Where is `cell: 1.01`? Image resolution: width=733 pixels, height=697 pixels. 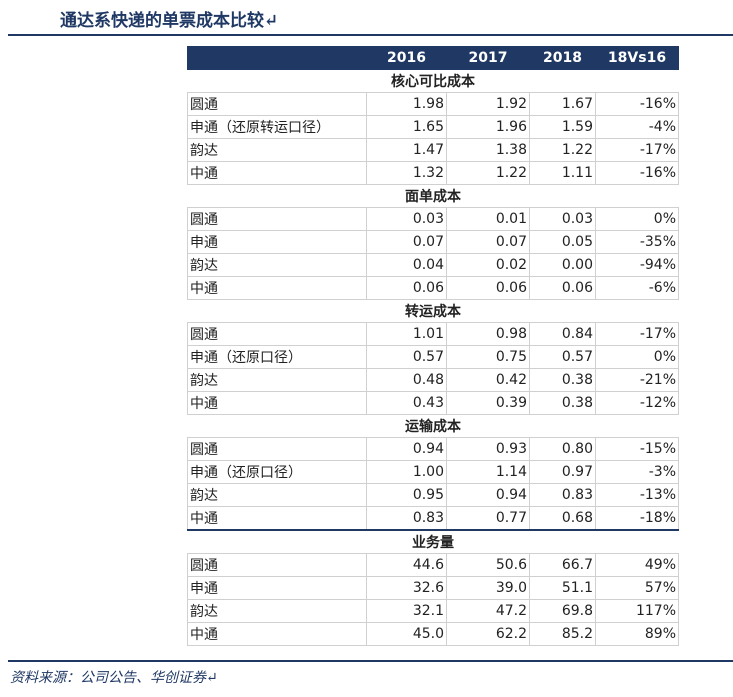
cell: 1.01 is located at coordinates (406, 334).